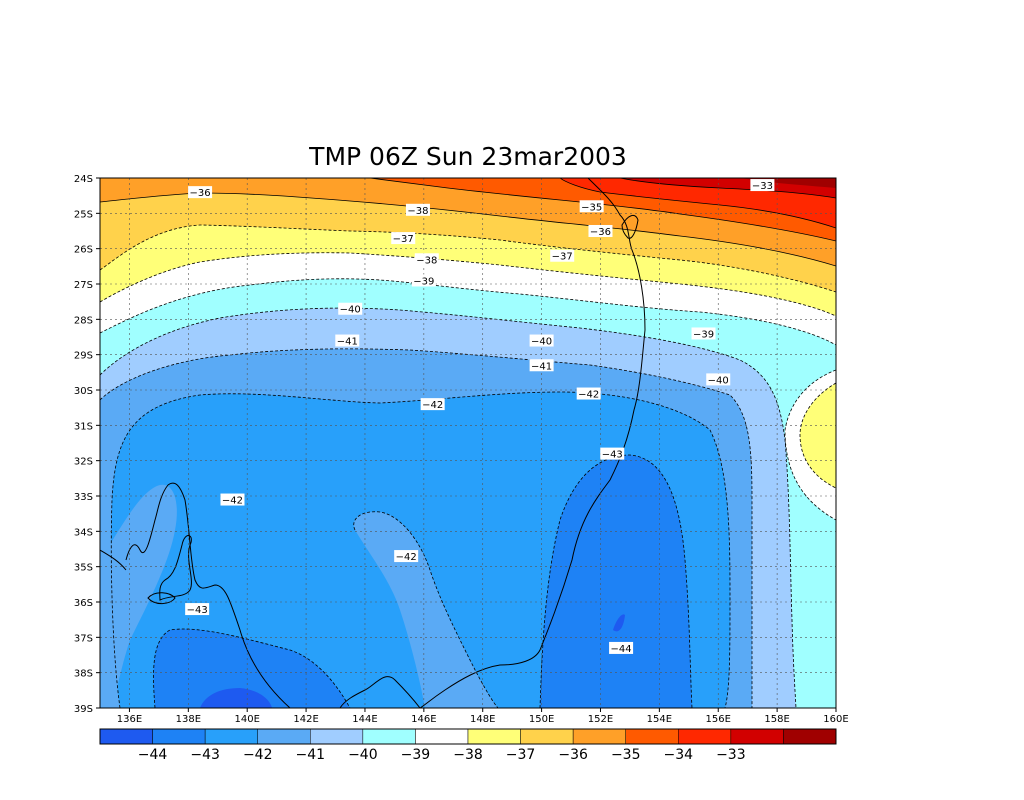 The image size is (1024, 800). What do you see at coordinates (83, 391) in the screenshot?
I see `y-tick-label: 30S` at bounding box center [83, 391].